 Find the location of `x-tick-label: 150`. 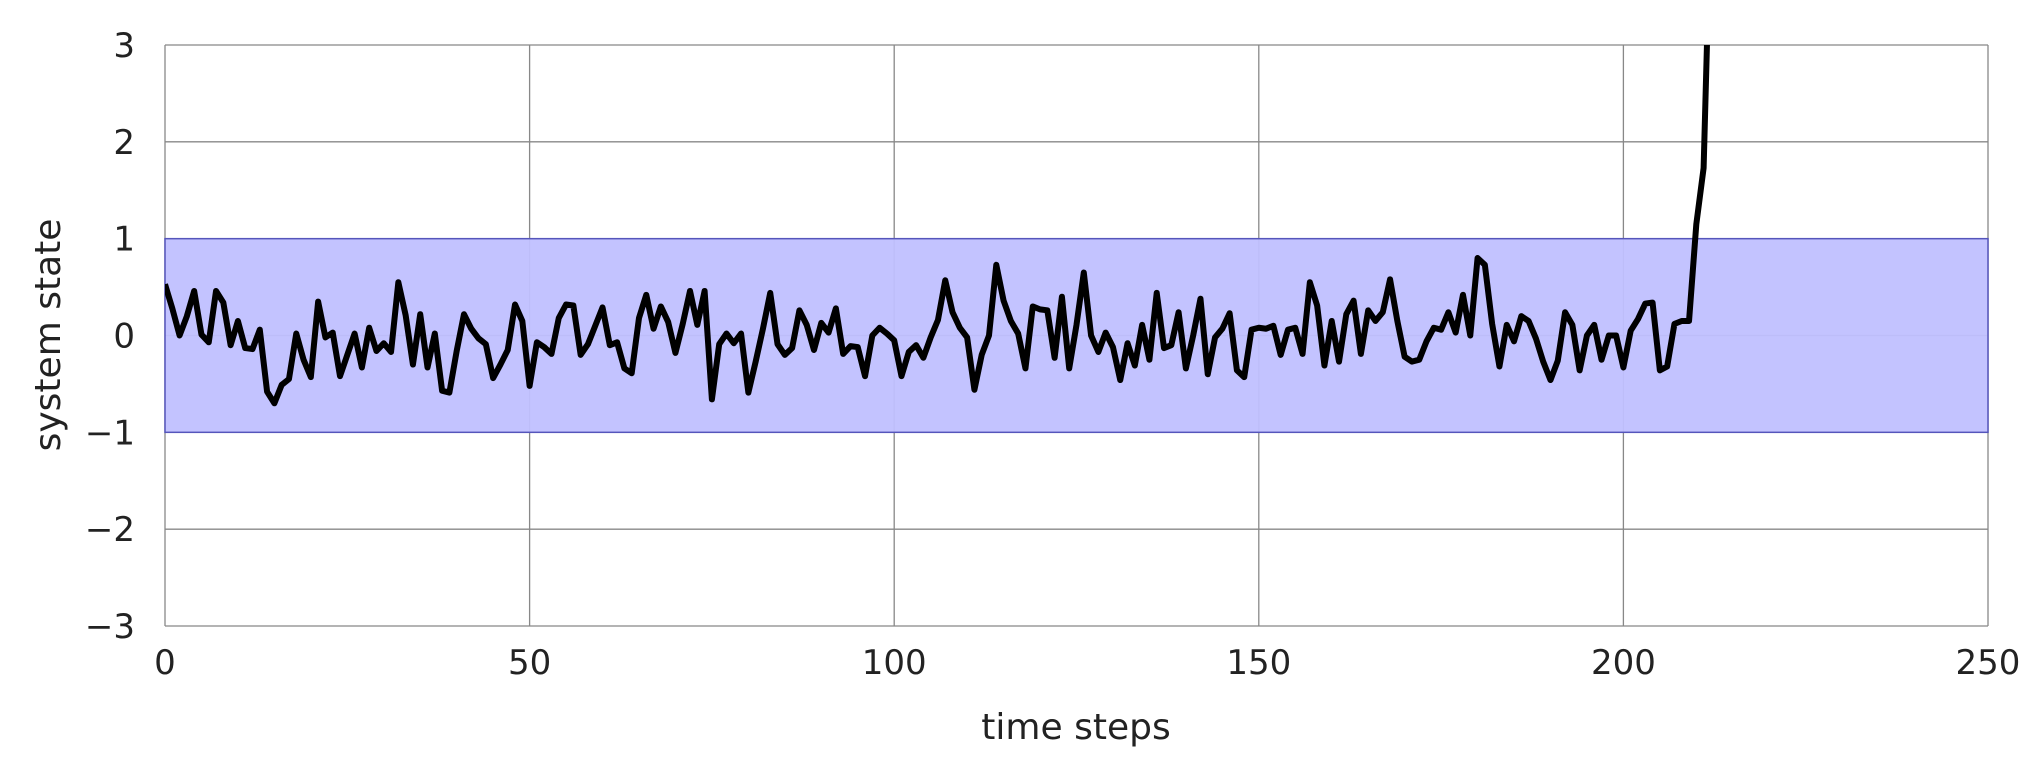

x-tick-label: 150 is located at coordinates (1258, 663).